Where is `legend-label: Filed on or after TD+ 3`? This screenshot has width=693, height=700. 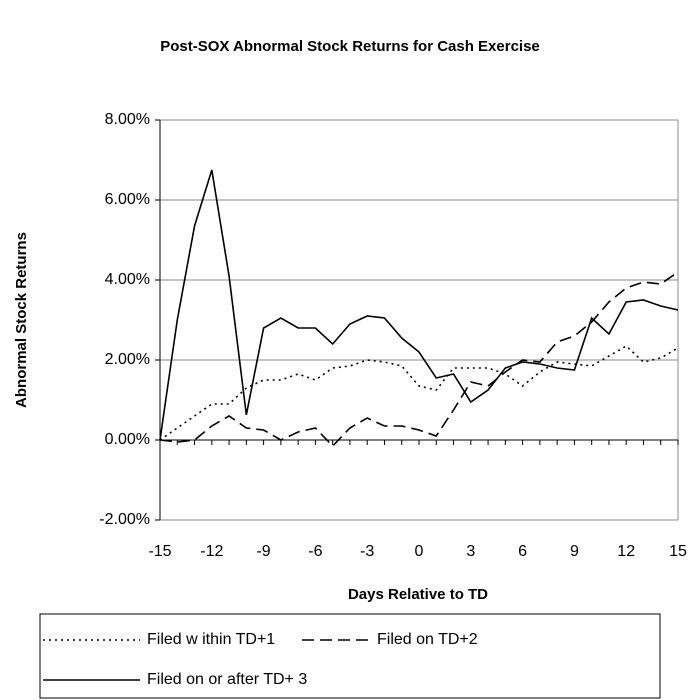
legend-label: Filed on or after TD+ 3 is located at coordinates (227, 679).